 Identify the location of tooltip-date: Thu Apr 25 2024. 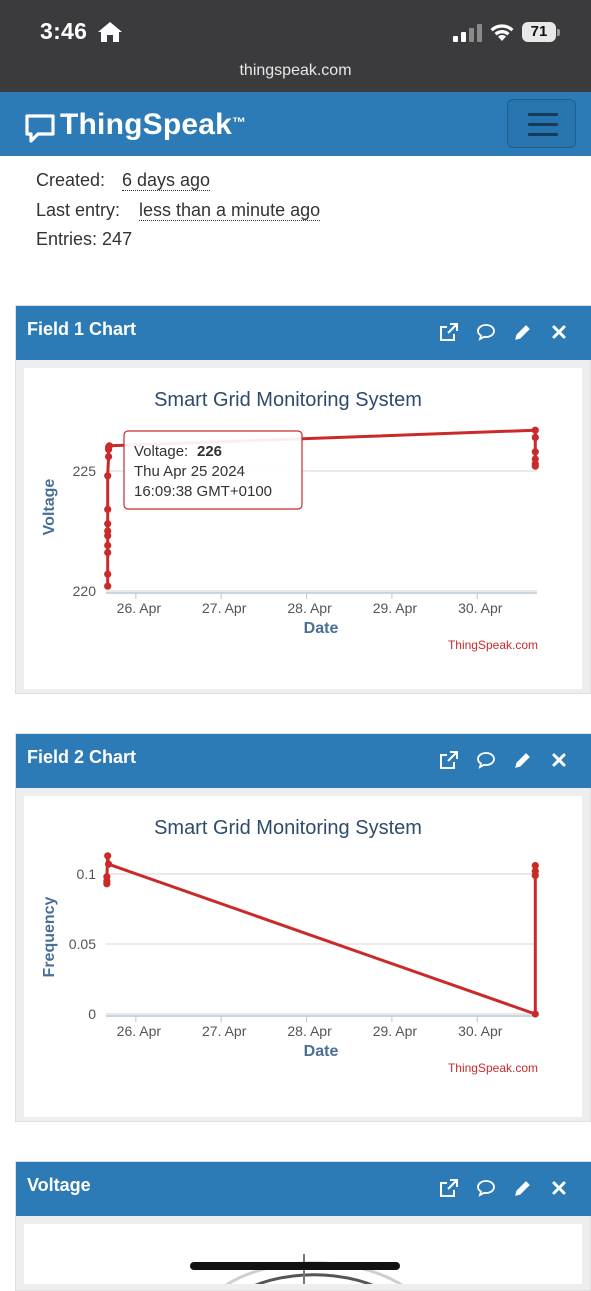
(189, 471).